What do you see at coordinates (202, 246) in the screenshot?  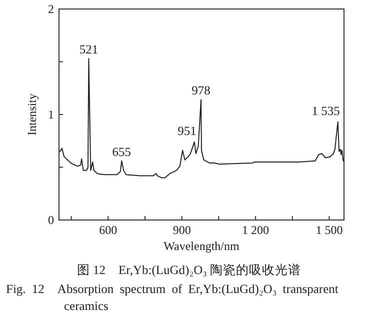 I see `x-axis-title: Wavelength/nm` at bounding box center [202, 246].